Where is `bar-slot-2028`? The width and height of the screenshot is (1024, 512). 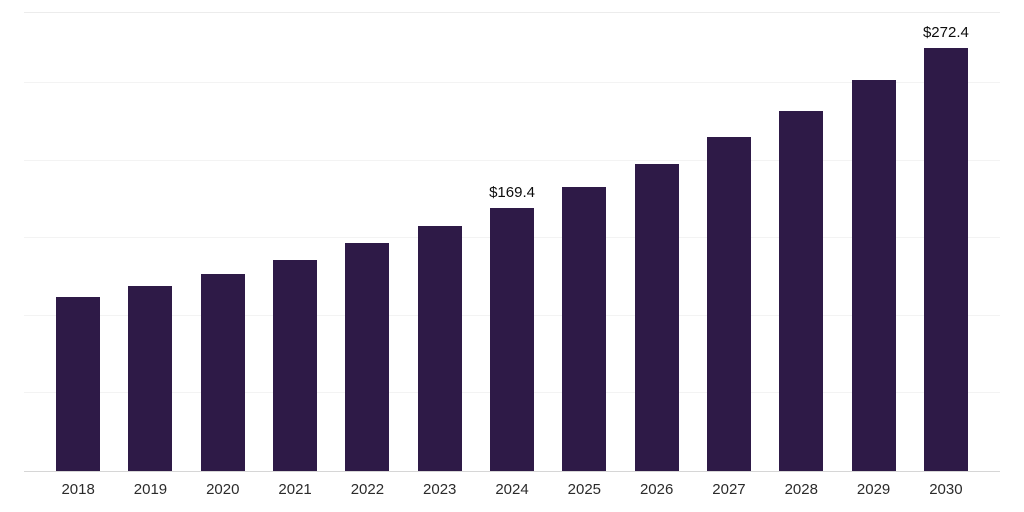 bar-slot-2028 is located at coordinates (801, 242).